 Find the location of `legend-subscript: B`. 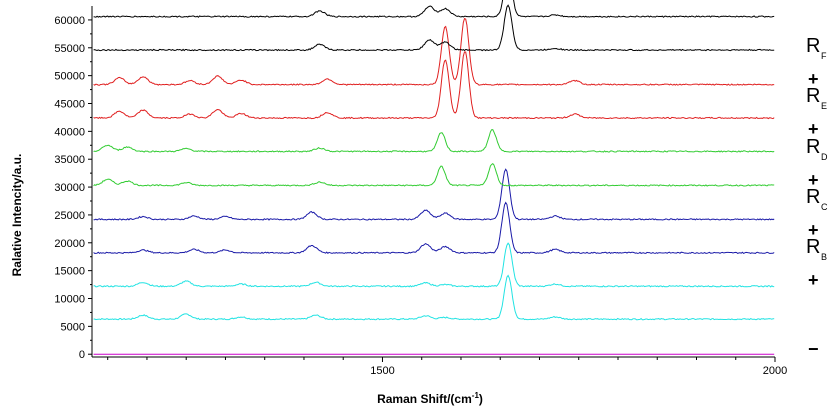

legend-subscript: B is located at coordinates (824, 257).